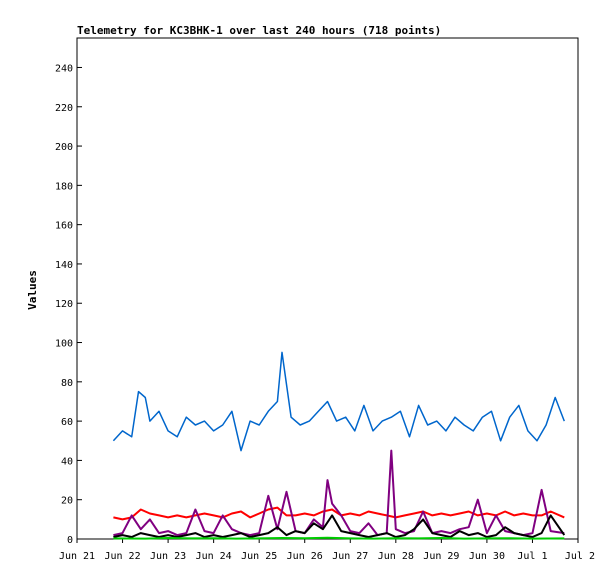  I want to click on x-tick-label: Jul 1, so click(532, 556).